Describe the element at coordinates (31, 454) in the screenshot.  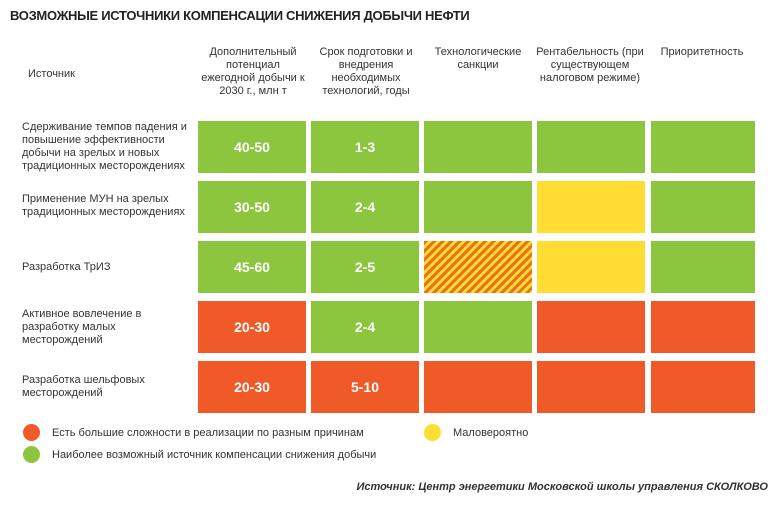
I see `legend-dot-green` at that location.